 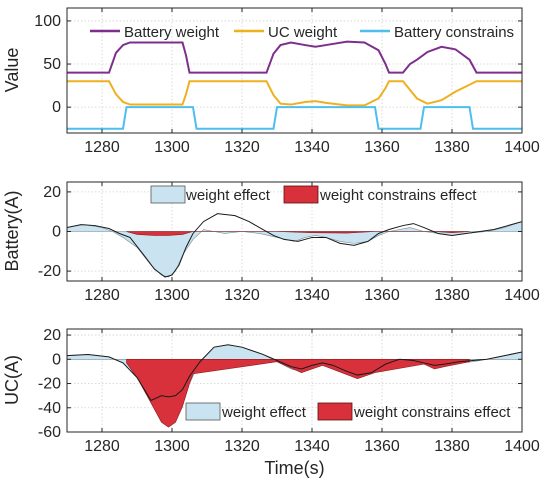 I want to click on legend-panel-3: weight effect weight constrains effect, so click(x=348, y=411).